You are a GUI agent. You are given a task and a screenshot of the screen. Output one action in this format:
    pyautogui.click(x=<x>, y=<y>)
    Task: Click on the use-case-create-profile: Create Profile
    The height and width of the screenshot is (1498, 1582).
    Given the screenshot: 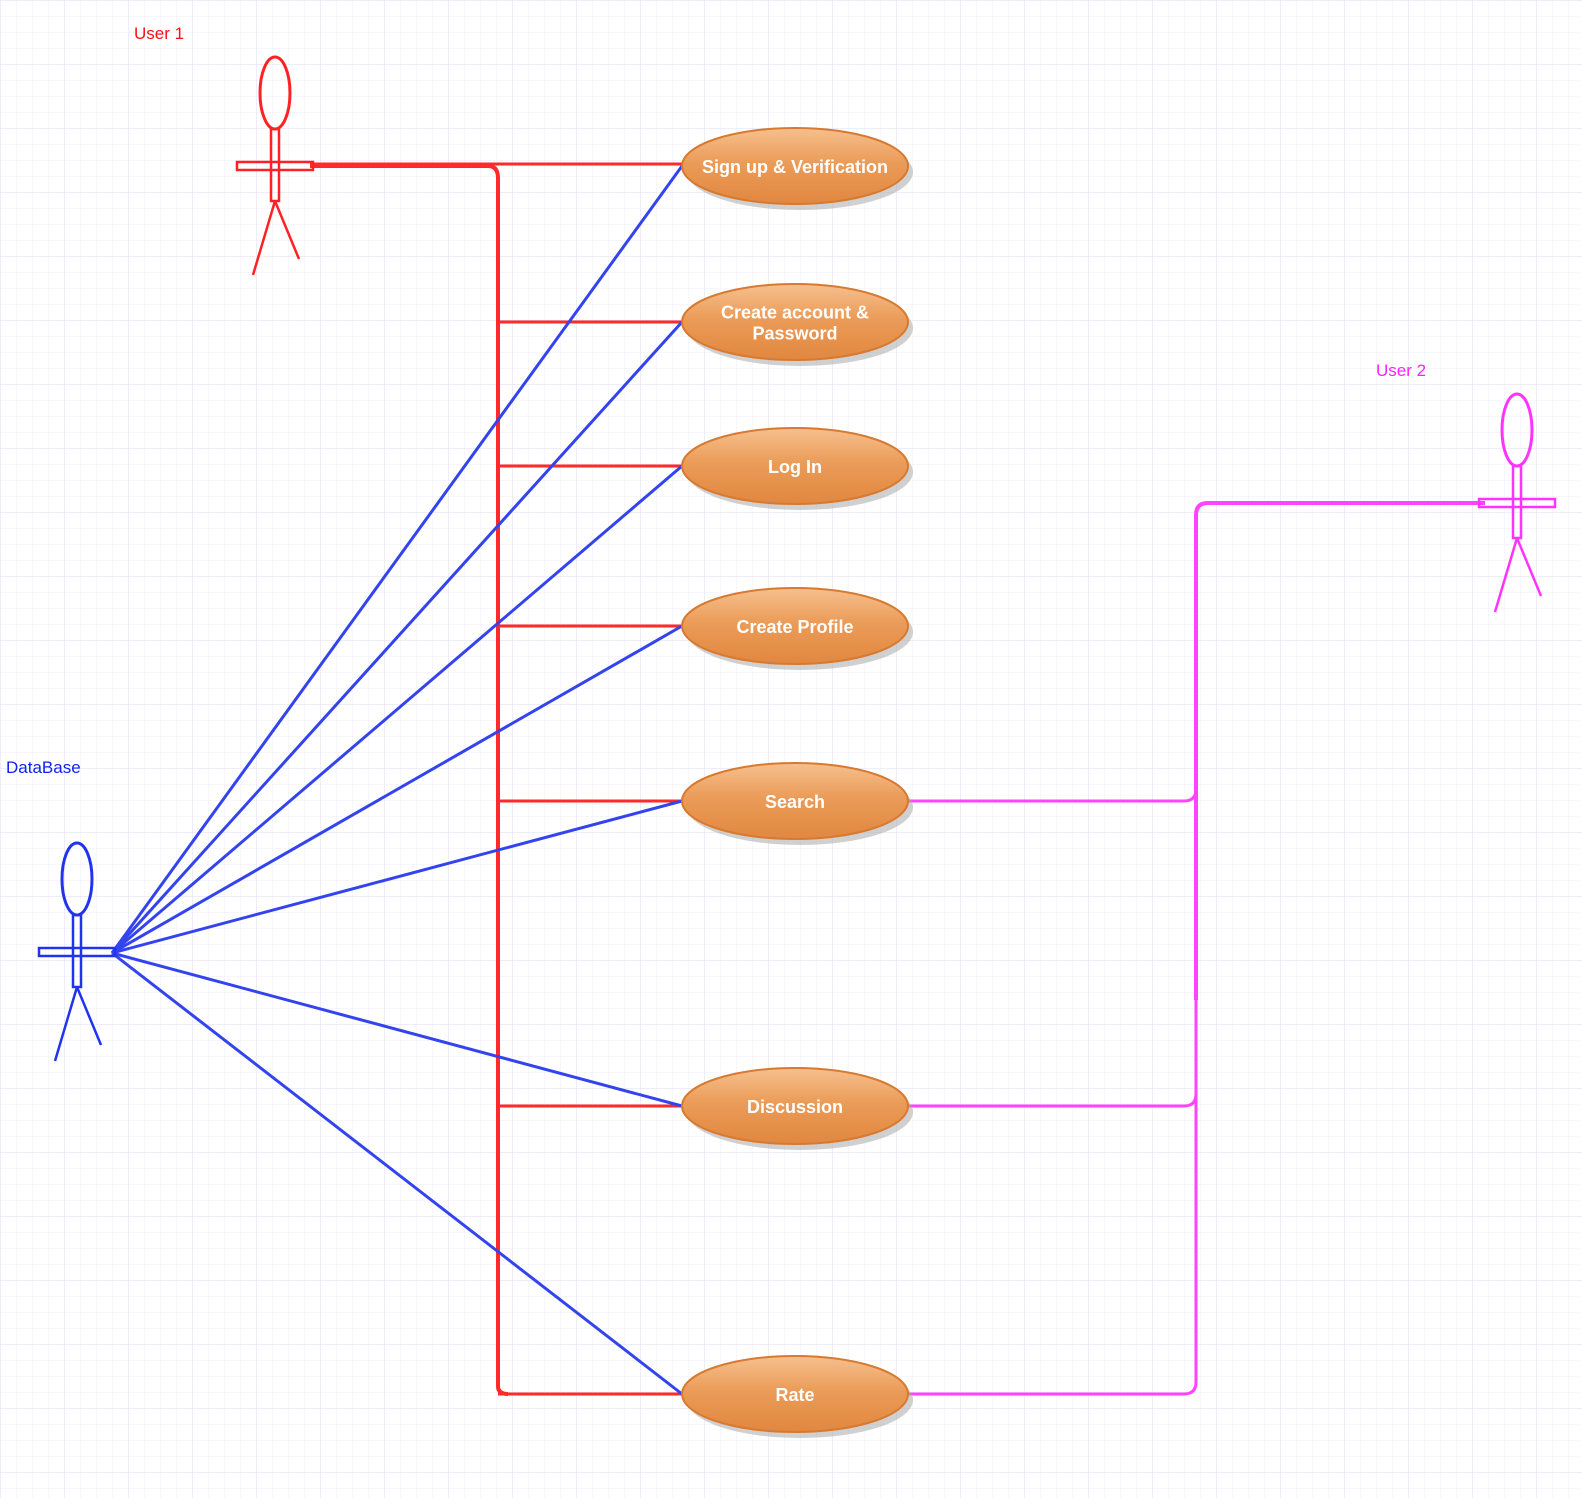 What is the action you would take?
    pyautogui.click(x=797, y=628)
    